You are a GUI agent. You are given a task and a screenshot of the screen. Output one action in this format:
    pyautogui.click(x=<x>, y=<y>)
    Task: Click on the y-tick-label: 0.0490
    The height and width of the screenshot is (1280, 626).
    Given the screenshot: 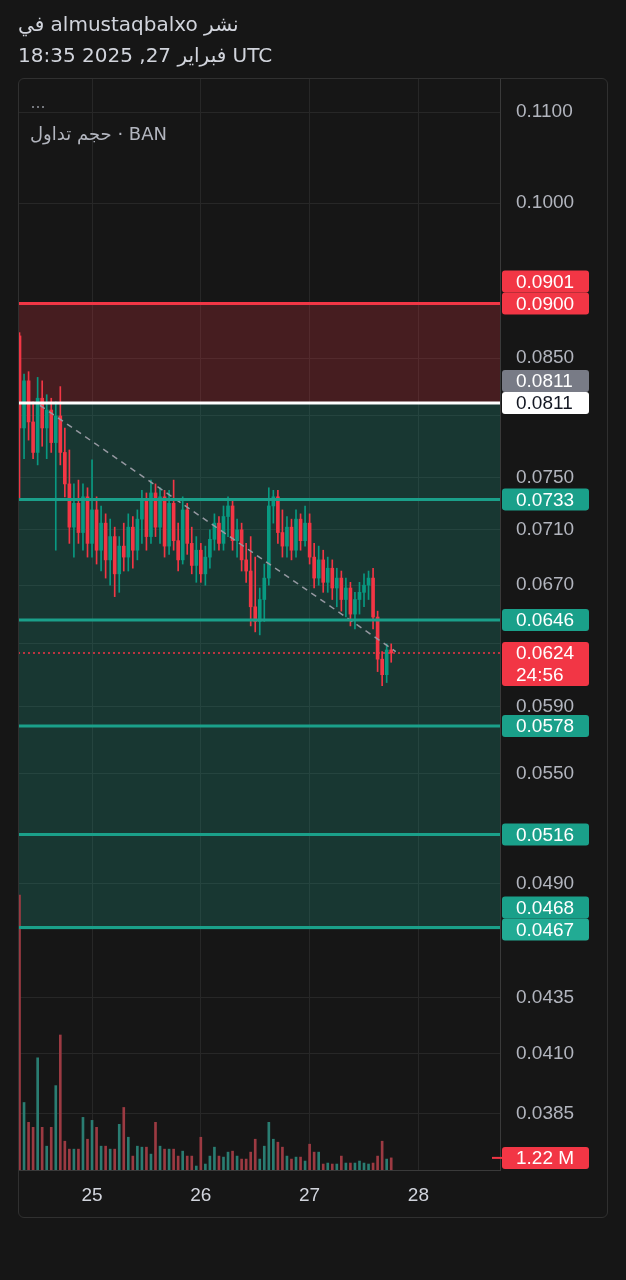 What is the action you would take?
    pyautogui.click(x=545, y=882)
    